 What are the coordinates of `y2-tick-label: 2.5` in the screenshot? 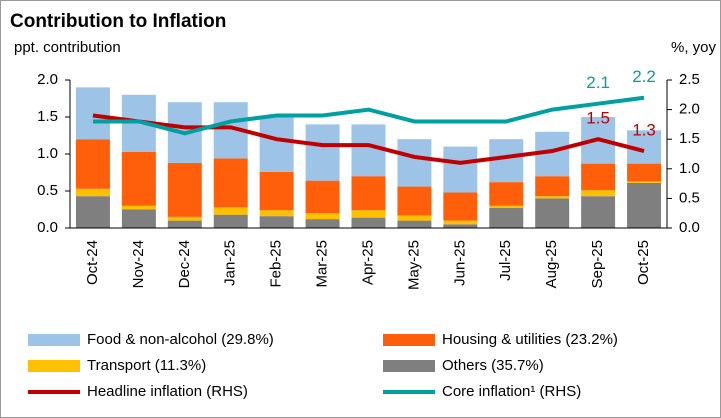 It's located at (689, 79).